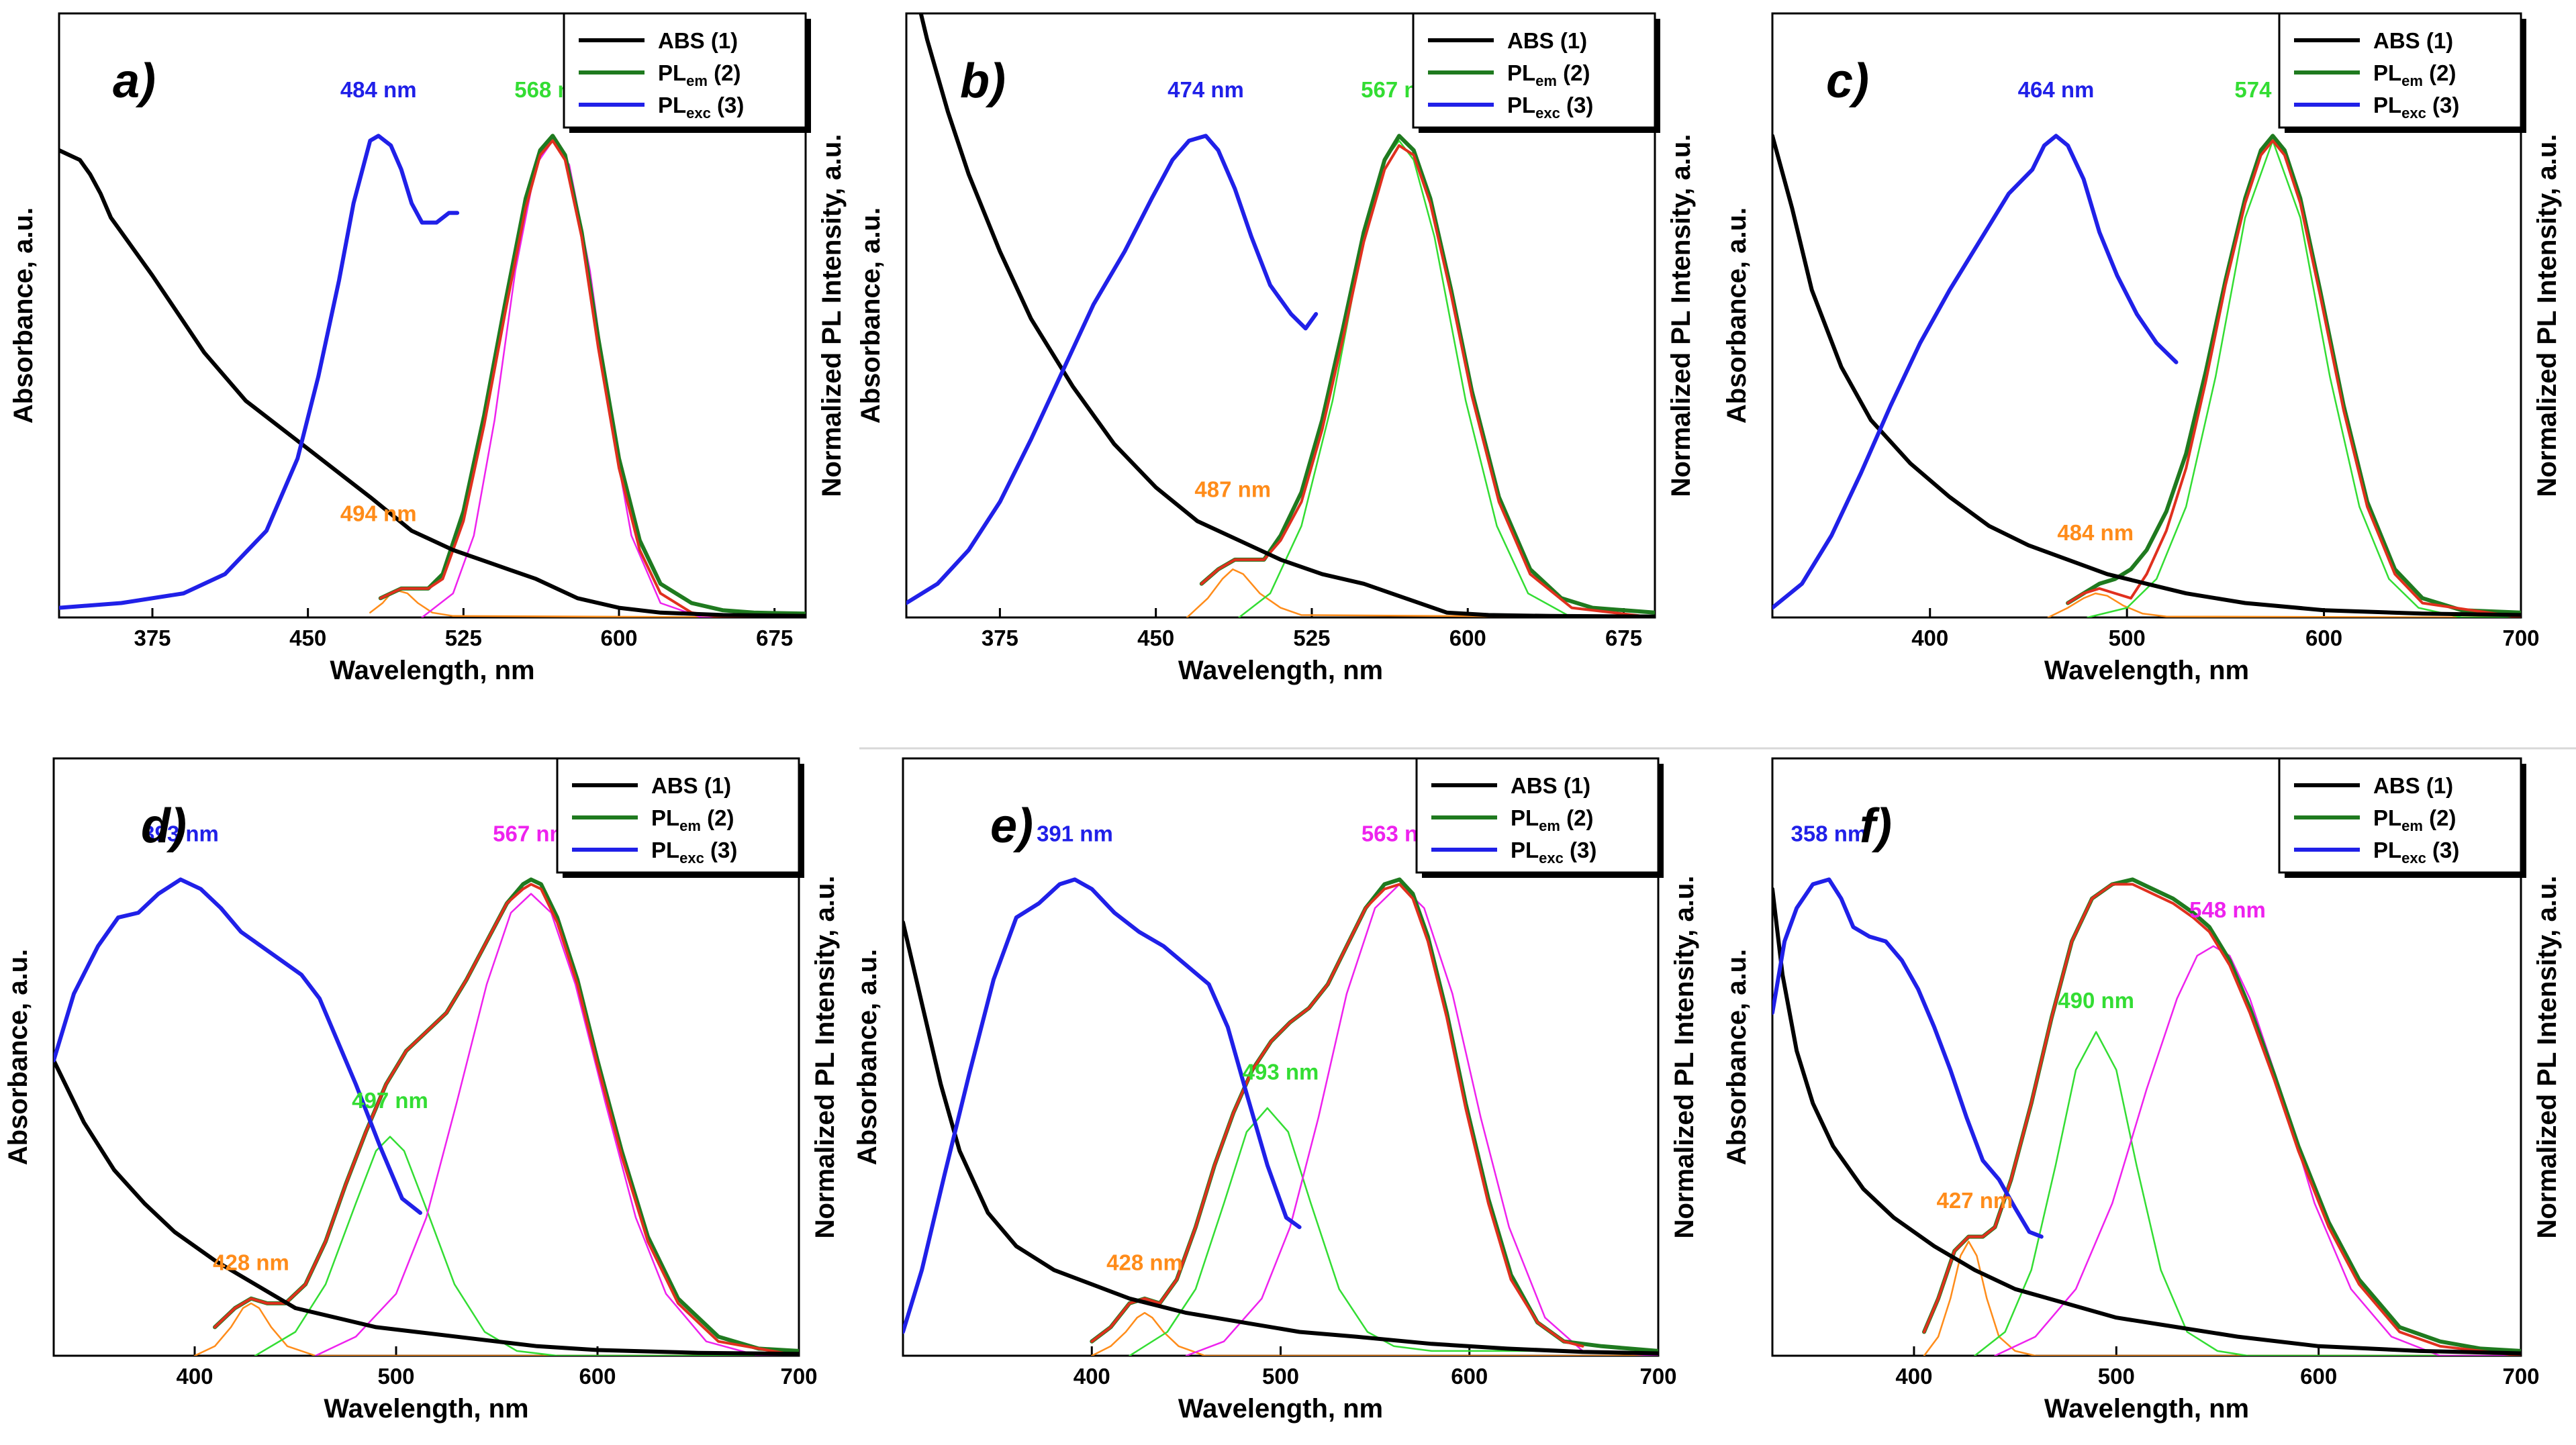 Image resolution: width=2576 pixels, height=1445 pixels. I want to click on legend-text-a-3: PLexc (3), so click(701, 107).